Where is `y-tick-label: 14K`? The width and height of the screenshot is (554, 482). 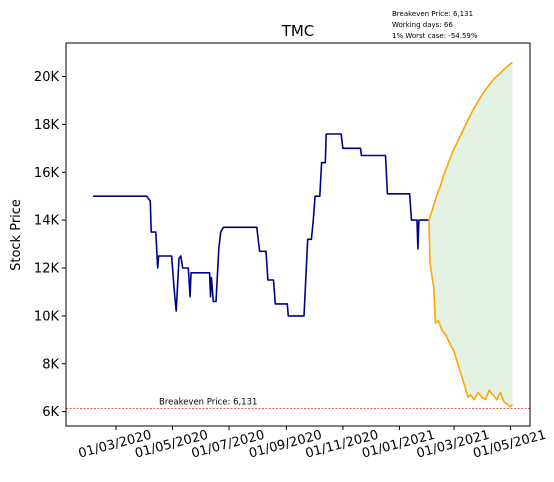 y-tick-label: 14K is located at coordinates (47, 221).